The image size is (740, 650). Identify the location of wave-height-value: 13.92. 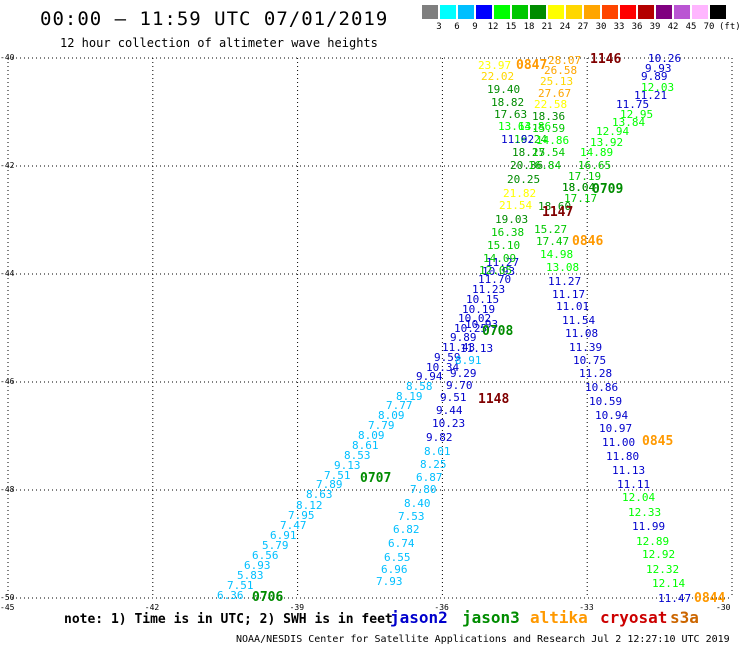
(607, 142).